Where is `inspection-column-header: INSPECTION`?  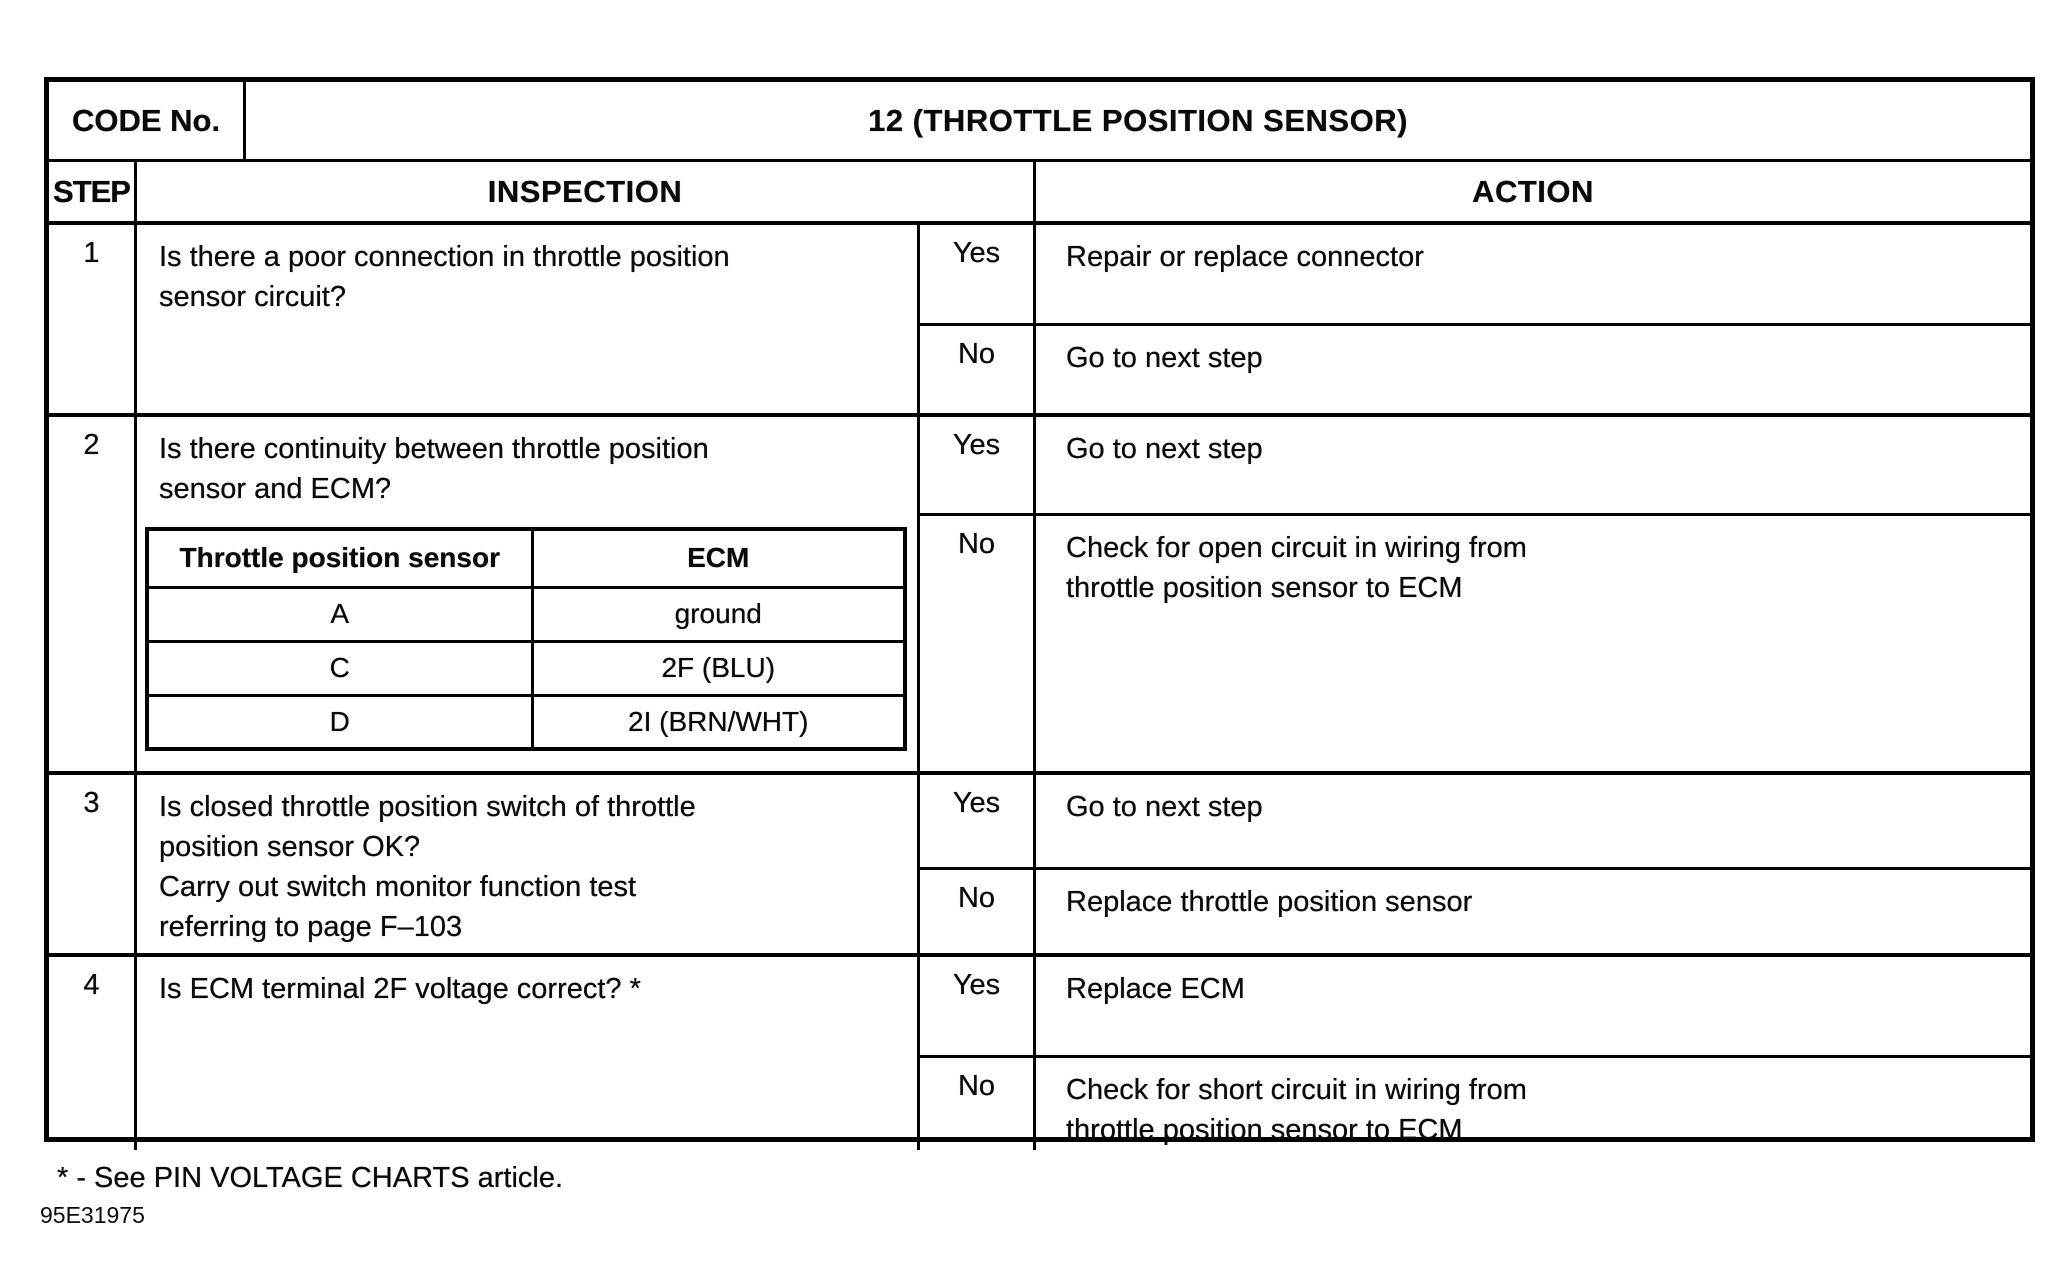
inspection-column-header: INSPECTION is located at coordinates (586, 191).